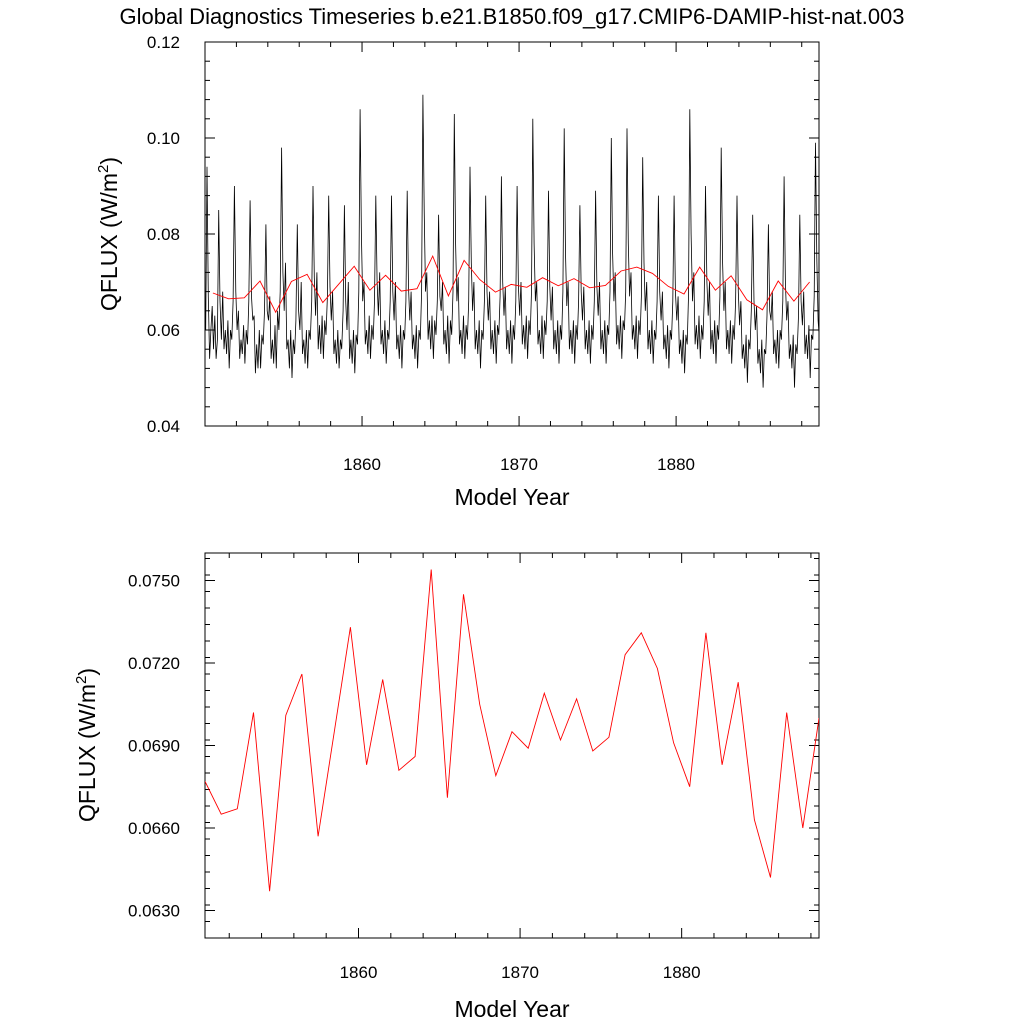 This screenshot has width=1024, height=1024. I want to click on y-tick-label: 0.0630, so click(154, 911).